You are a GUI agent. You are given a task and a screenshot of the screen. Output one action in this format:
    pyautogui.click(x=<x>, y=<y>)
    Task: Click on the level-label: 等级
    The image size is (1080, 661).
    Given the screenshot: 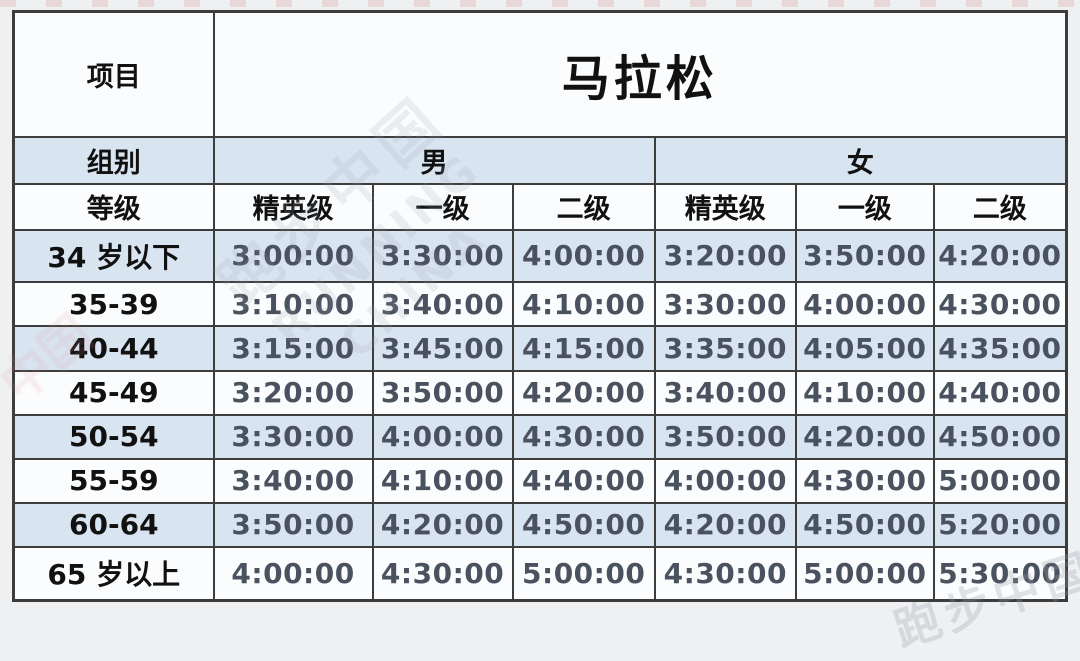 What is the action you would take?
    pyautogui.click(x=113, y=206)
    